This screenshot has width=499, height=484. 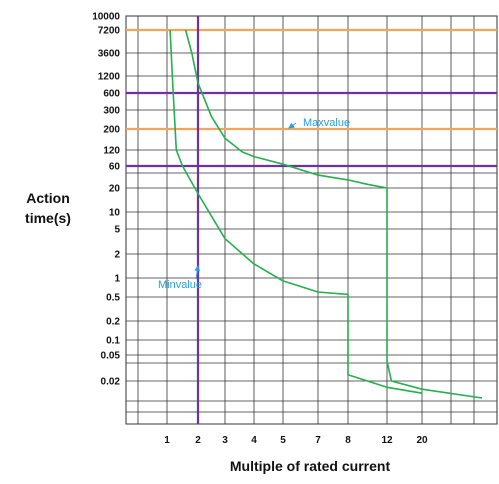 I want to click on y-tick-label: 0.05, so click(x=111, y=356).